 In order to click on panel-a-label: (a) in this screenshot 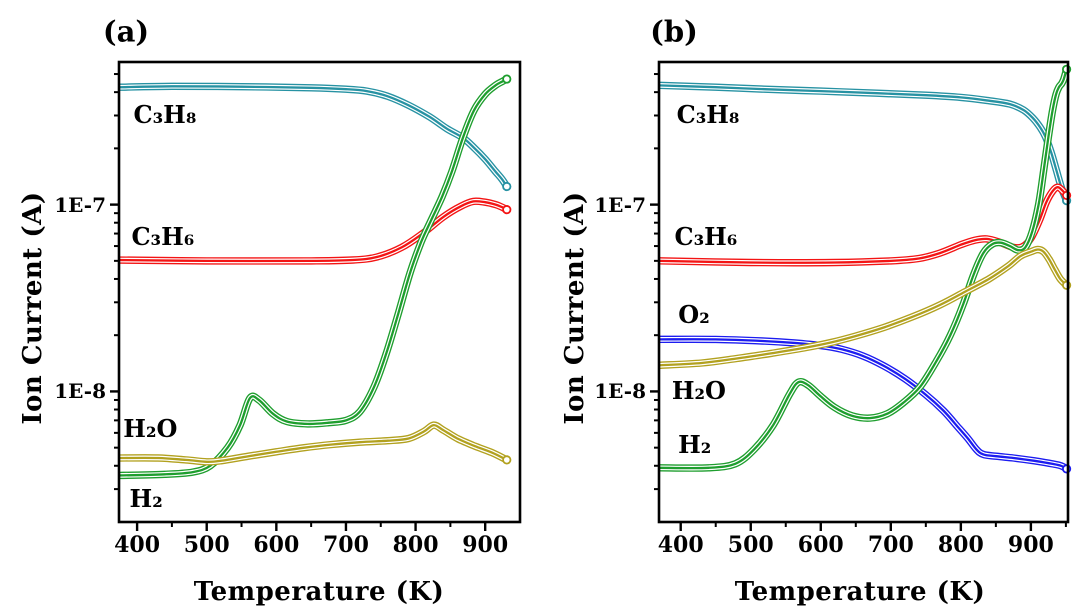, I will do `click(126, 31)`.